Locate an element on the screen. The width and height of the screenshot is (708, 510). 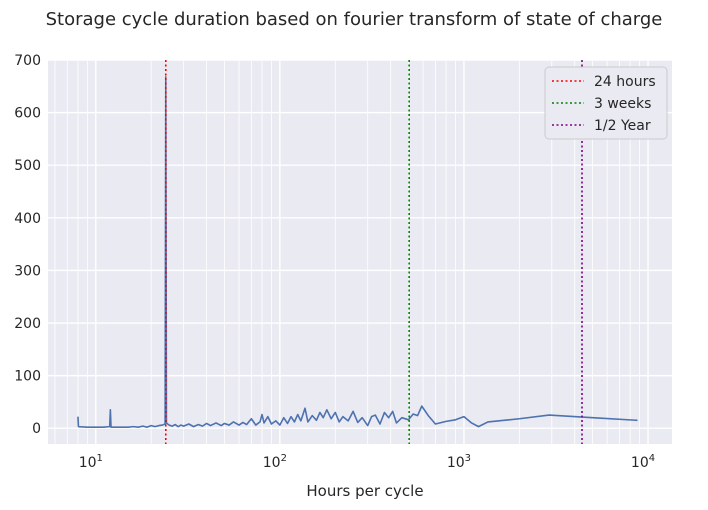
y-tick-label: 400 is located at coordinates (27, 219).